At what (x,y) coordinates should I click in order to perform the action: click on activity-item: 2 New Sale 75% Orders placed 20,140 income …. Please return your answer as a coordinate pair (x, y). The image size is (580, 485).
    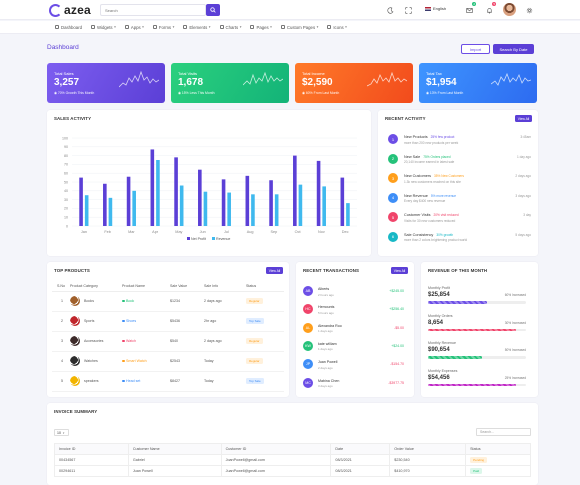
    Looking at the image, I should click on (459, 163).